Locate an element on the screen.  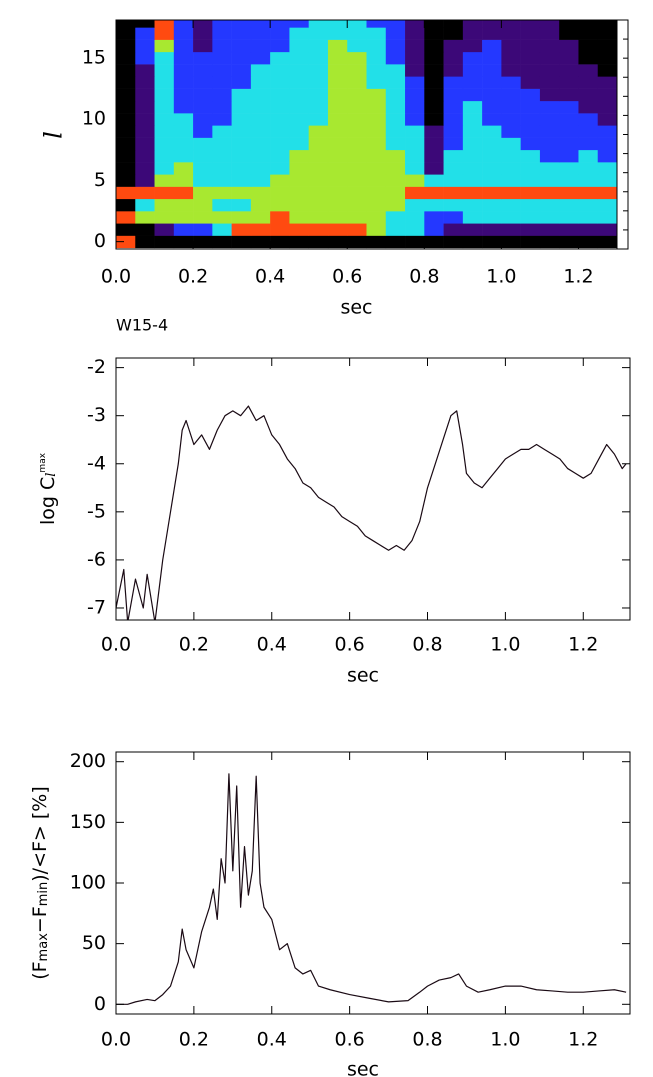
x-tick-label: 0.8 is located at coordinates (424, 277).